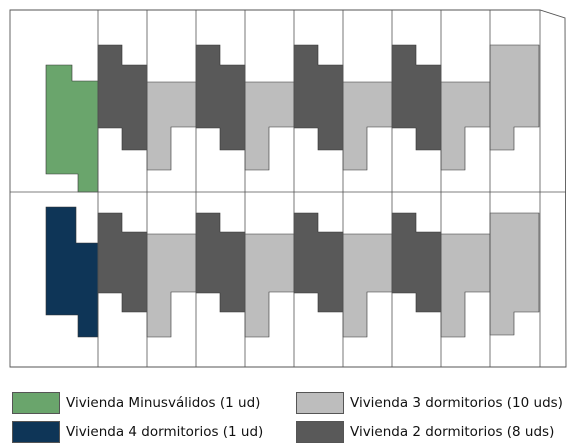  What do you see at coordinates (165, 432) in the screenshot?
I see `legend-label-cuatro-dormitorios: Vivienda 4 dormitorios (1 ud)` at bounding box center [165, 432].